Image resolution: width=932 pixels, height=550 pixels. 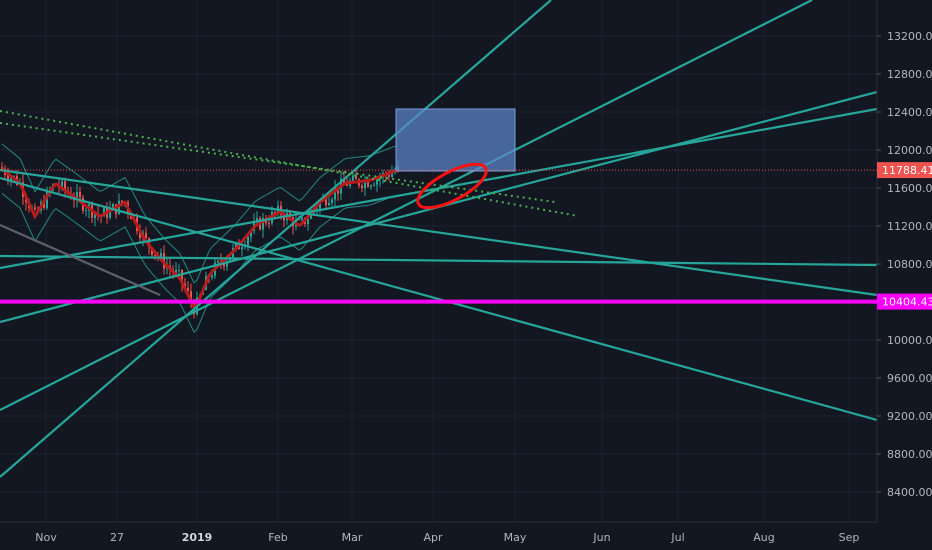 What do you see at coordinates (909, 454) in the screenshot?
I see `y-tick-label: 8800.00` at bounding box center [909, 454].